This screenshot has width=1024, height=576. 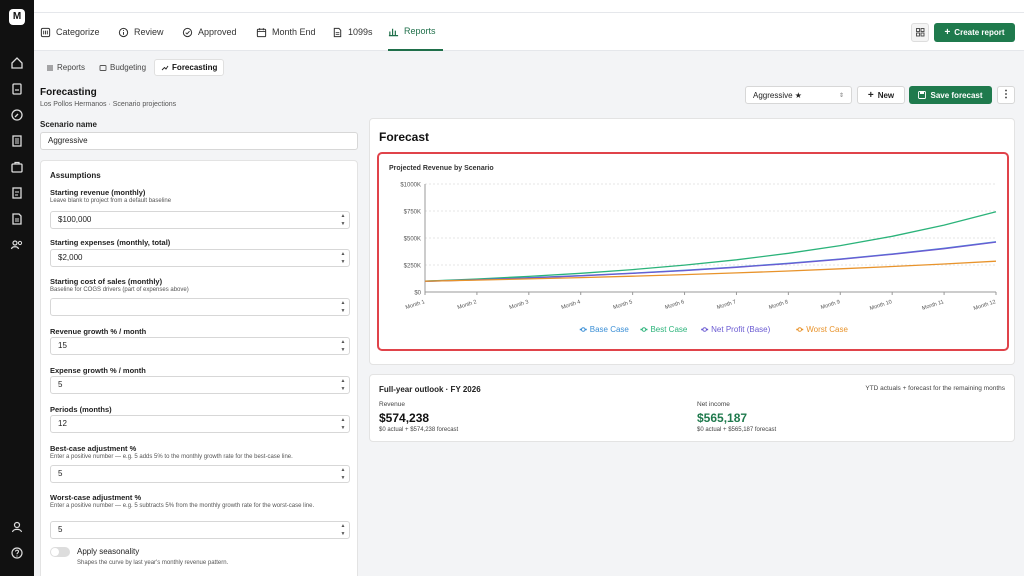 I want to click on worst-case-input: 5 ▲ ▼, so click(x=200, y=530).